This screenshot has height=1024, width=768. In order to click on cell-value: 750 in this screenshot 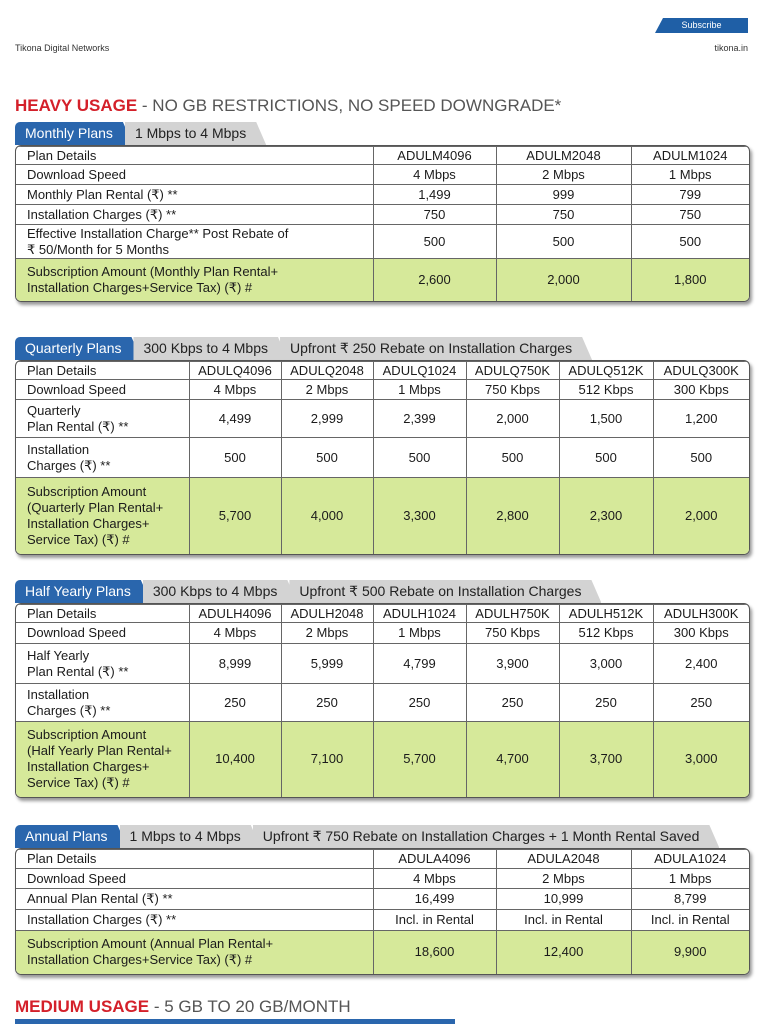, I will do `click(434, 214)`.